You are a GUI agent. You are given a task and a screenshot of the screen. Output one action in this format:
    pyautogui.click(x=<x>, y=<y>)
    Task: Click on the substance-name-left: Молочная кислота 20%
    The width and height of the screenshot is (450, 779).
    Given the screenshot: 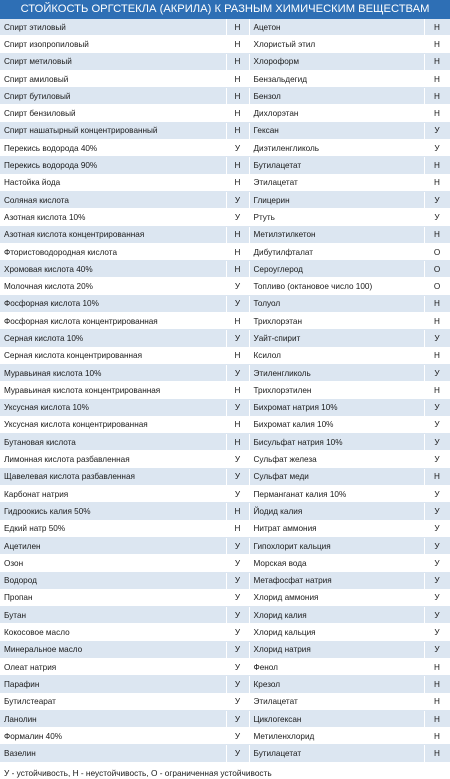 What is the action you would take?
    pyautogui.click(x=113, y=286)
    